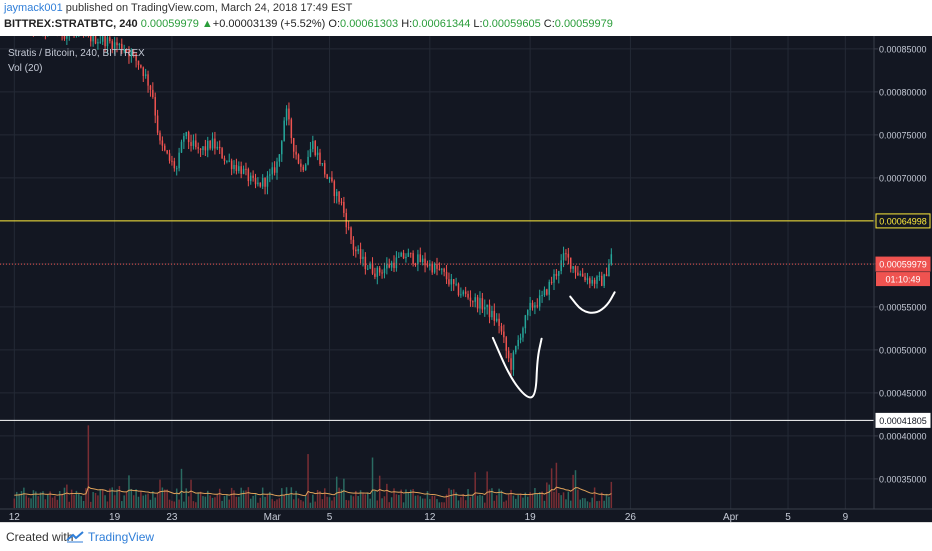  Describe the element at coordinates (121, 537) in the screenshot. I see `footer-brand: TradingView` at that location.